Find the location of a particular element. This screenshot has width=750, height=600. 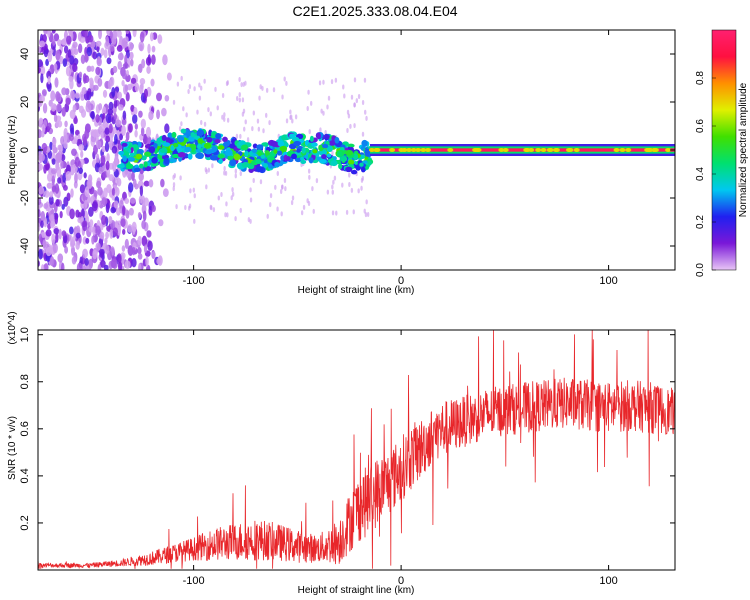

snr-x-axis-label: Height of straight line (km) is located at coordinates (356, 590).